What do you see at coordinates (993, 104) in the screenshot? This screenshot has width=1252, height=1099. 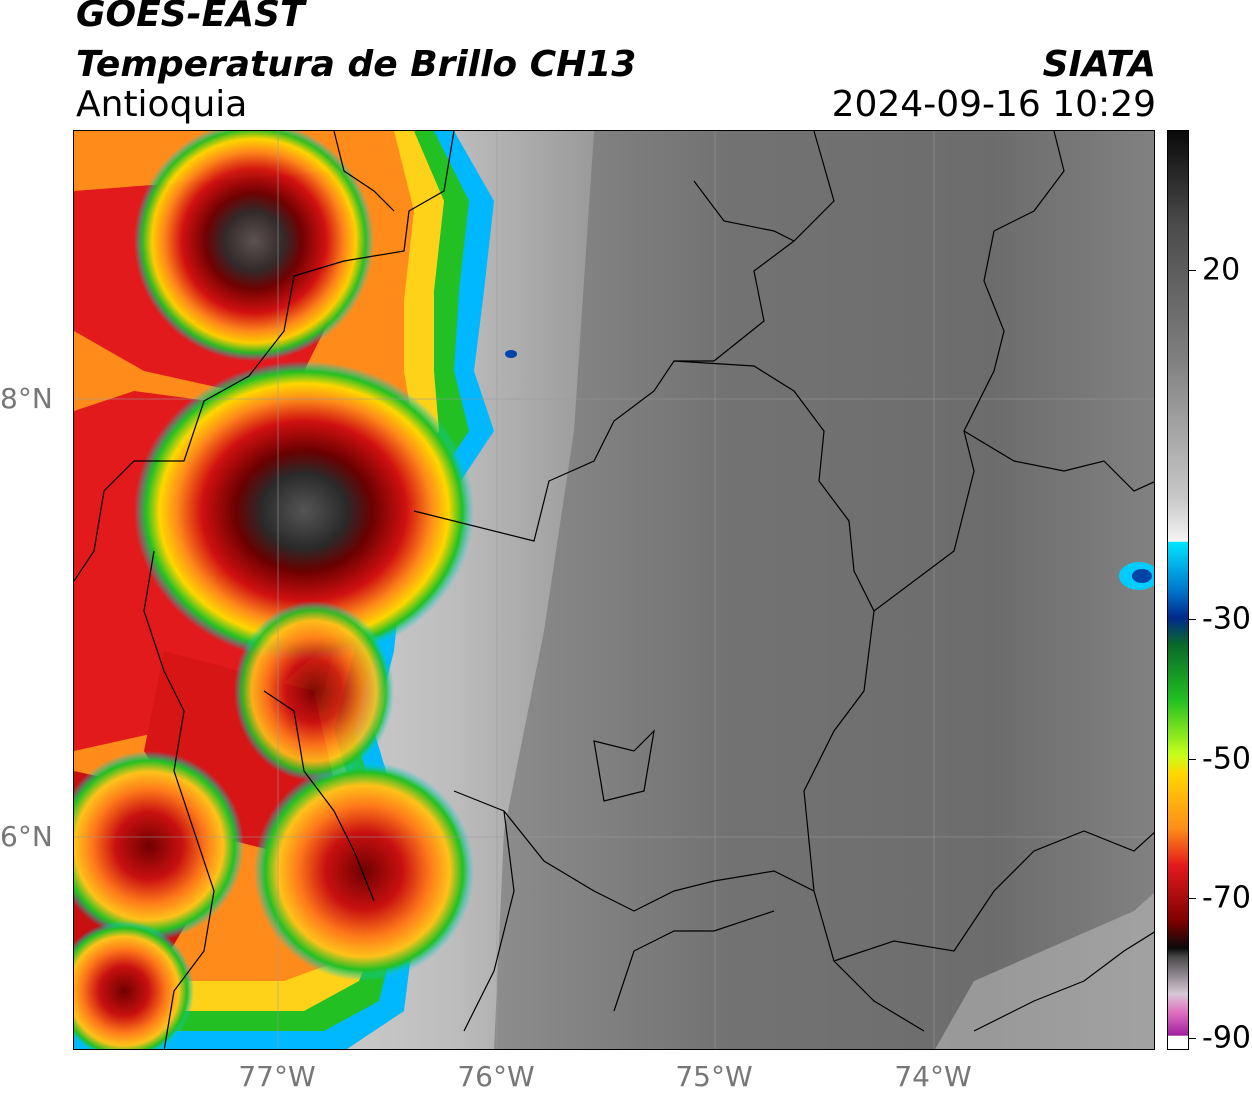 I see `timestamp-label: 2024-09-16 10:29` at bounding box center [993, 104].